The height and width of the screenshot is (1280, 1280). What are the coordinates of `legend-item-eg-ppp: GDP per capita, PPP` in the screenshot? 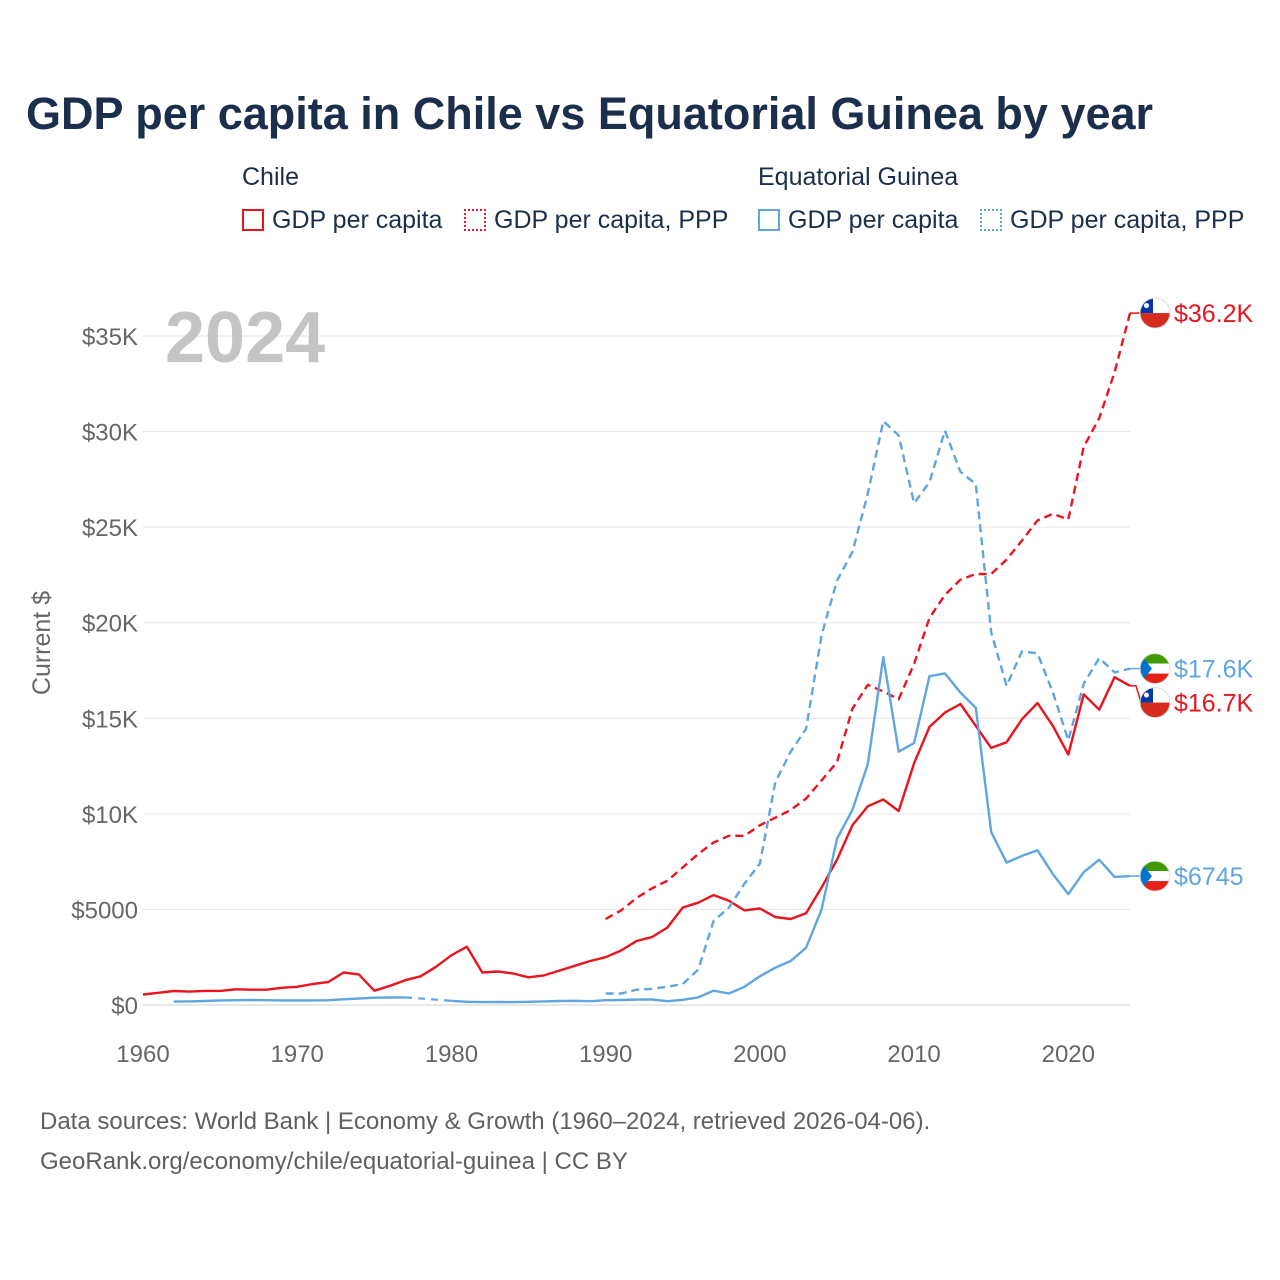 It's located at (1112, 220).